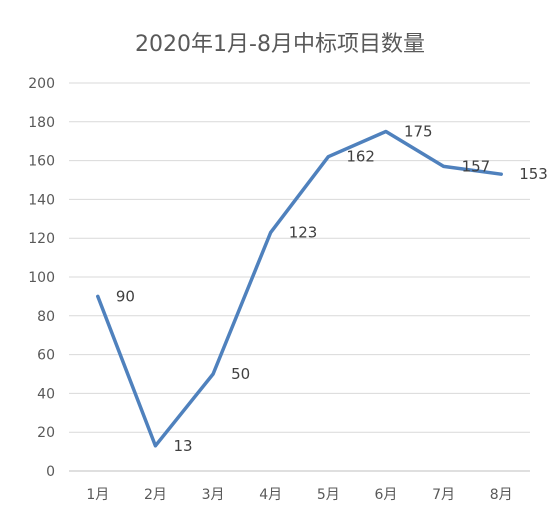  I want to click on data-label: 153, so click(533, 174).